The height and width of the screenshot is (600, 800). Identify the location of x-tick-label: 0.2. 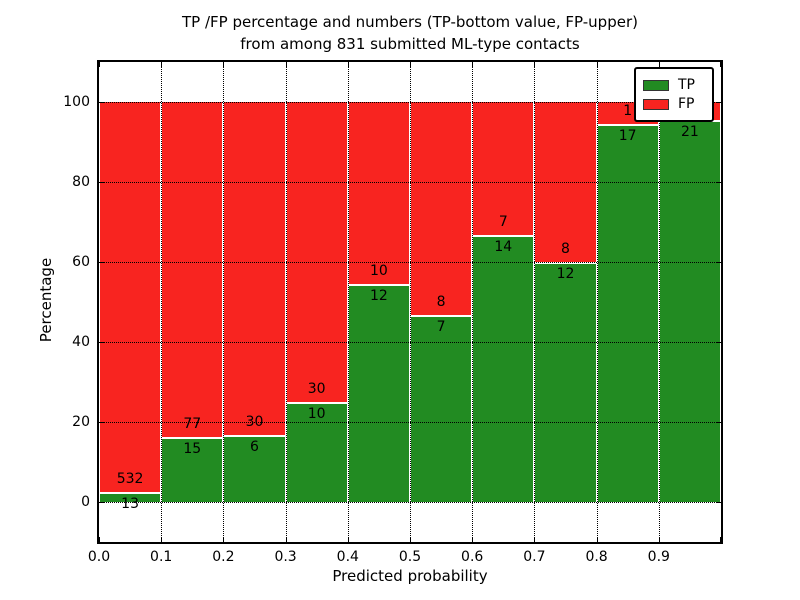
(223, 557).